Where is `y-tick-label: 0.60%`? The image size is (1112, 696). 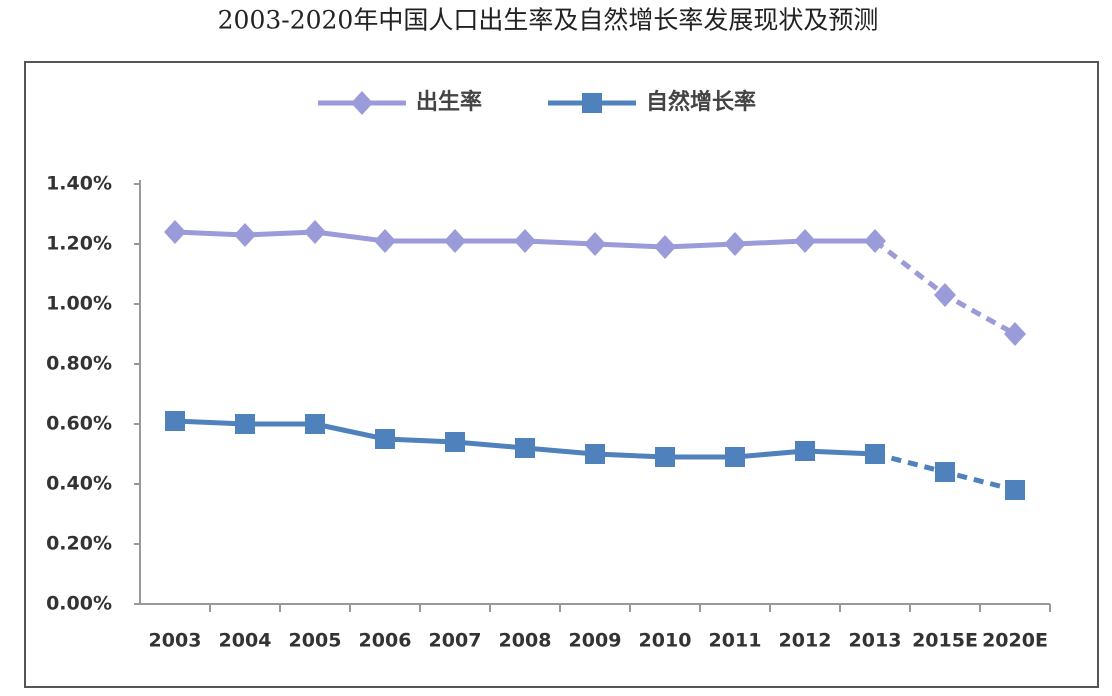 y-tick-label: 0.60% is located at coordinates (79, 424).